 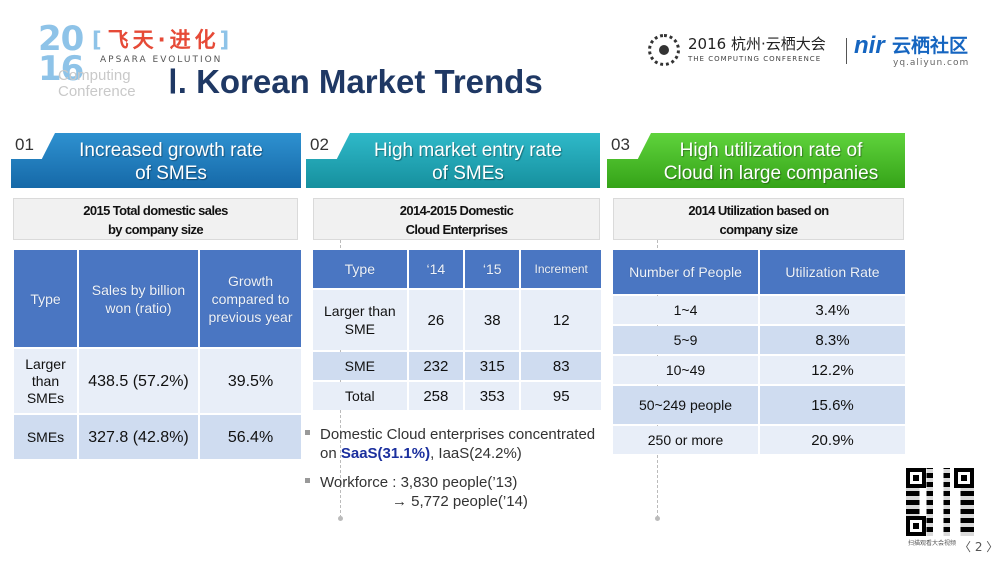 What do you see at coordinates (620, 144) in the screenshot?
I see `section-number: 03` at bounding box center [620, 144].